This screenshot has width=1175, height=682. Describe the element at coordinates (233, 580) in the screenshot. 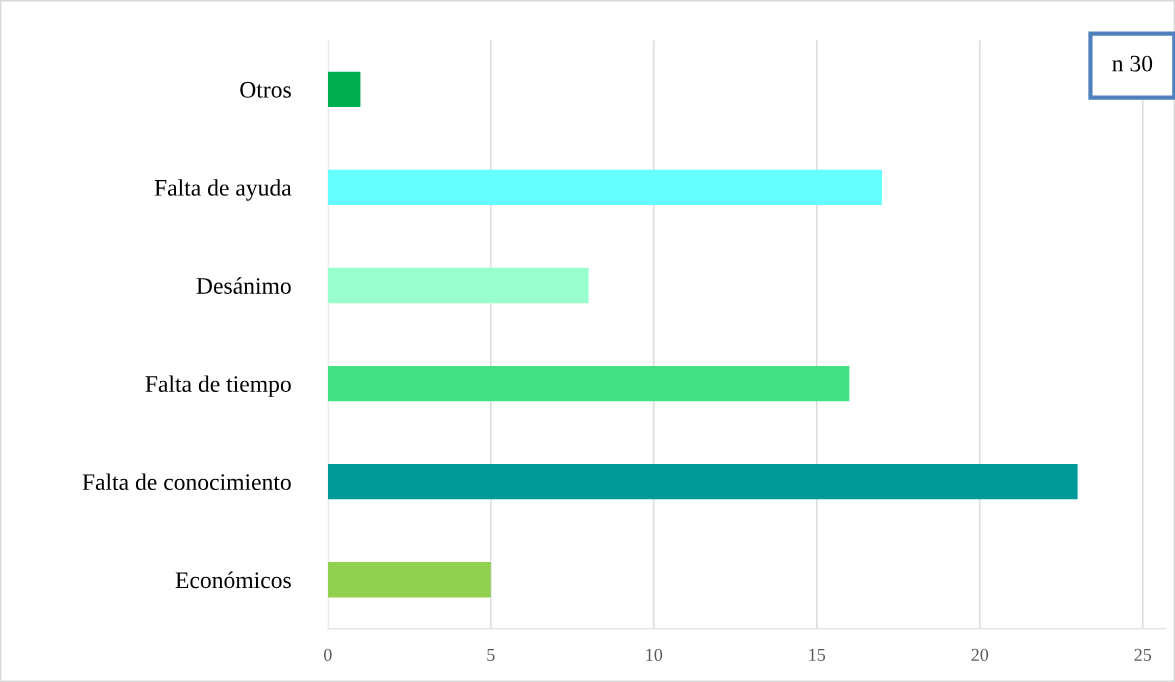

I see `y-tick-label: Económicos` at that location.